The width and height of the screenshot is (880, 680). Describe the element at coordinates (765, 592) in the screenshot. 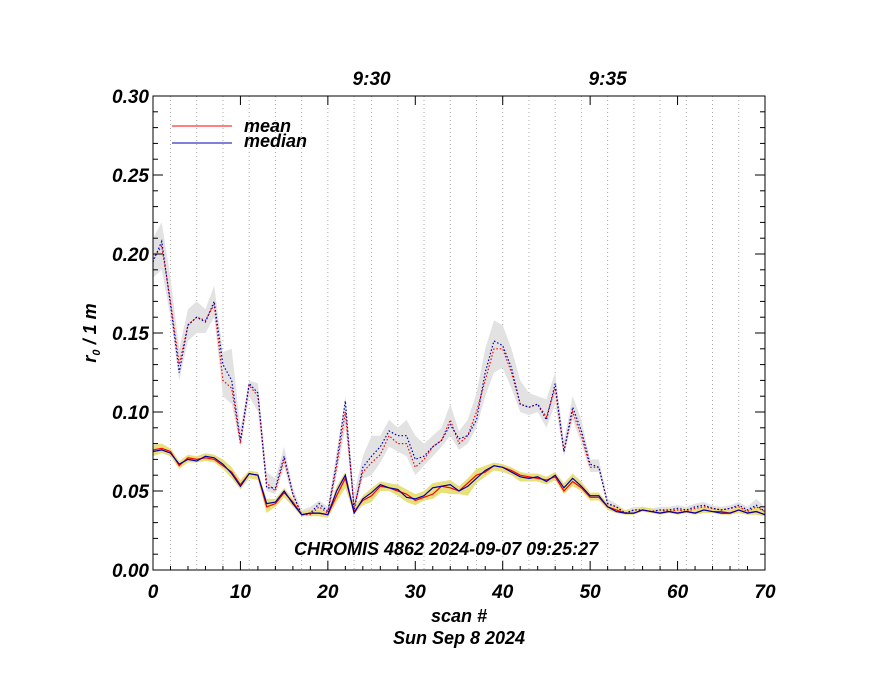

I see `x-tick-label-70: 70` at that location.